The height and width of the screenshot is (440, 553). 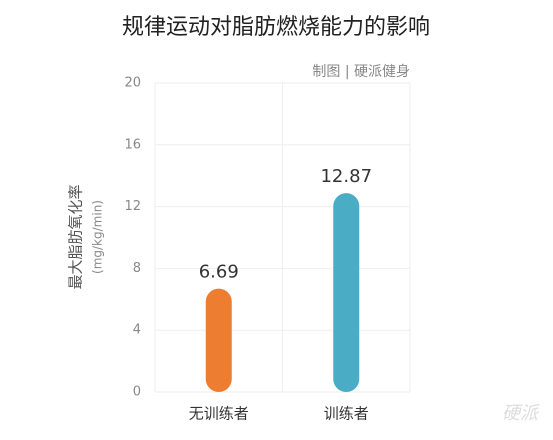 What do you see at coordinates (98, 237) in the screenshot?
I see `y-axis-unit: (mg/kg/min)` at bounding box center [98, 237].